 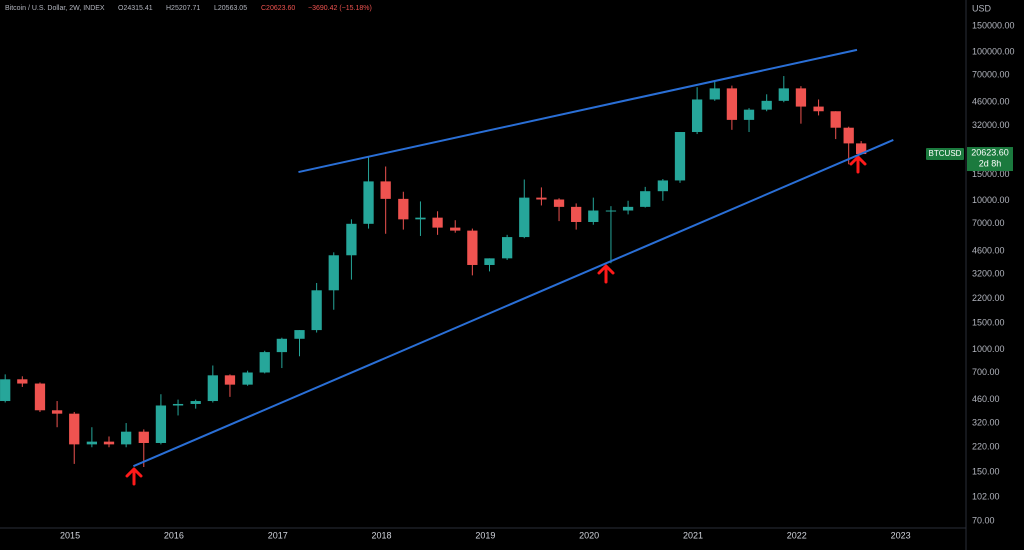 I want to click on price-badge, so click(x=990, y=159).